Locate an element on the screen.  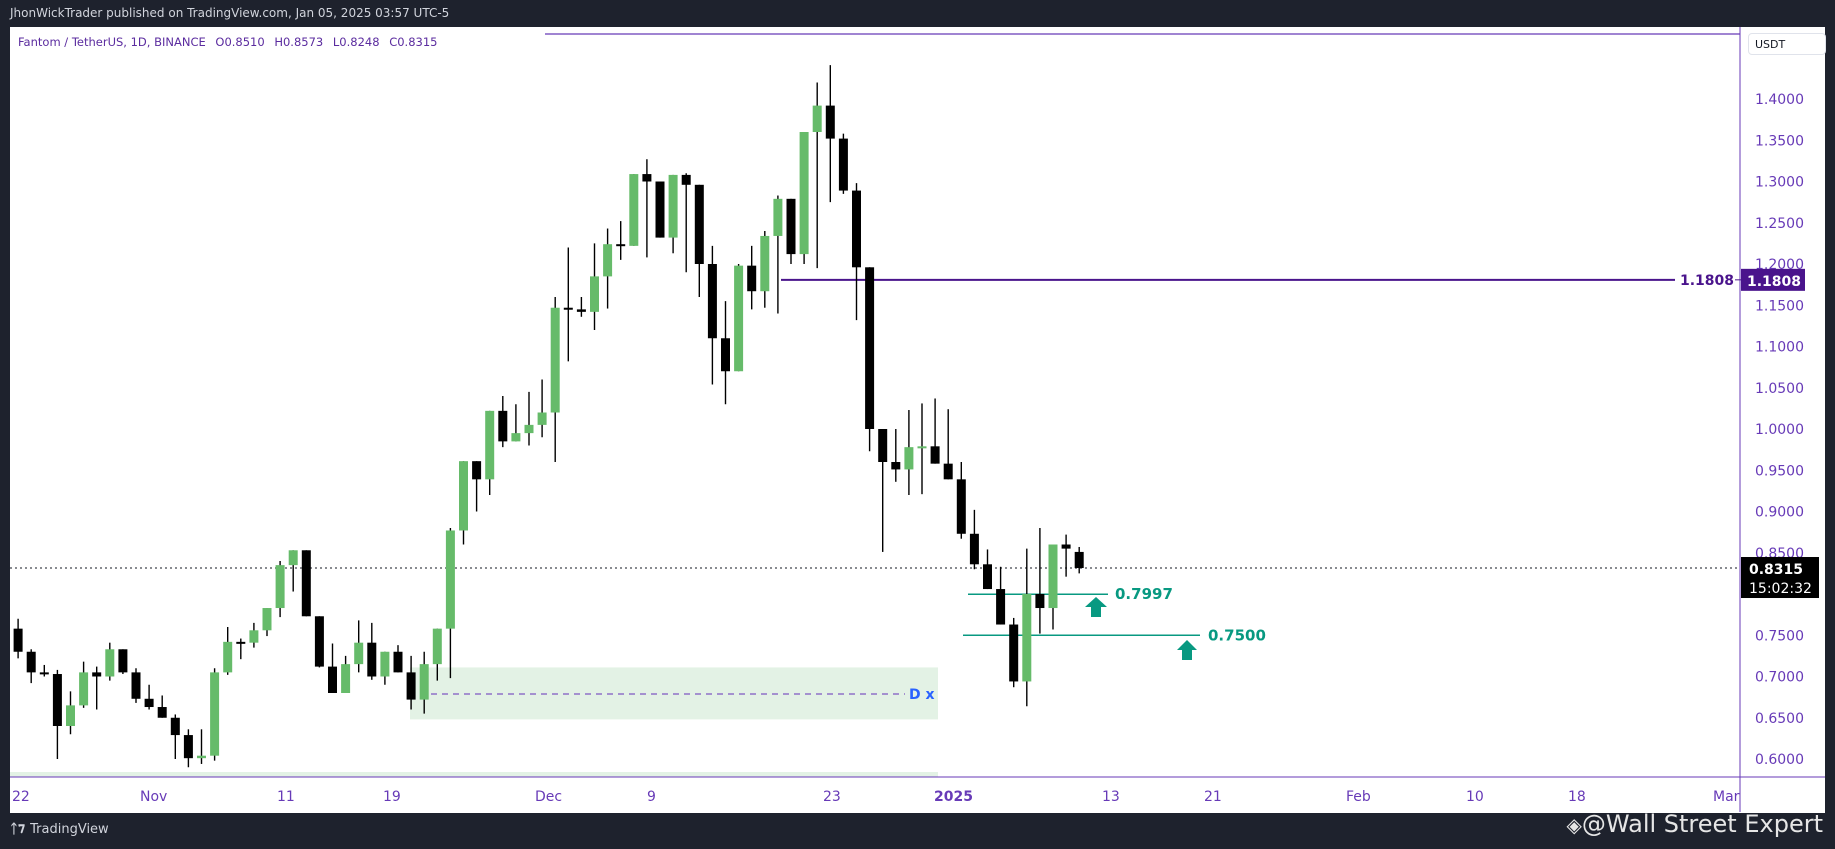
time-tick: 22 is located at coordinates (21, 797).